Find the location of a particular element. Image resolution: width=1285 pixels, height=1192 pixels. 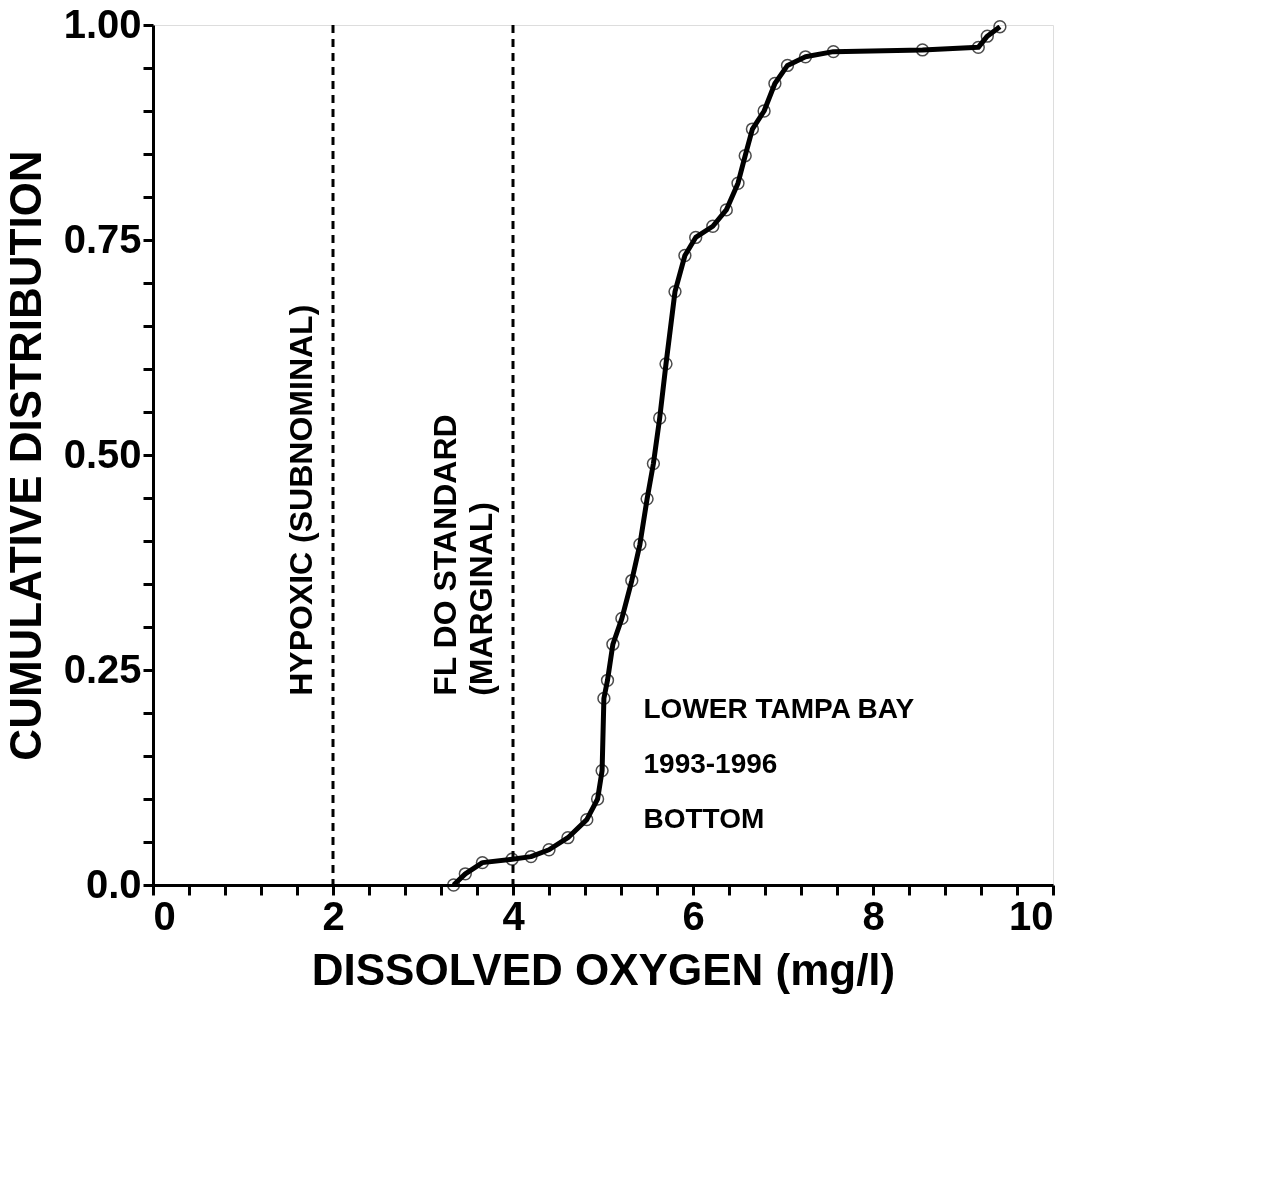

x-tick-label: 2 is located at coordinates (333, 915).